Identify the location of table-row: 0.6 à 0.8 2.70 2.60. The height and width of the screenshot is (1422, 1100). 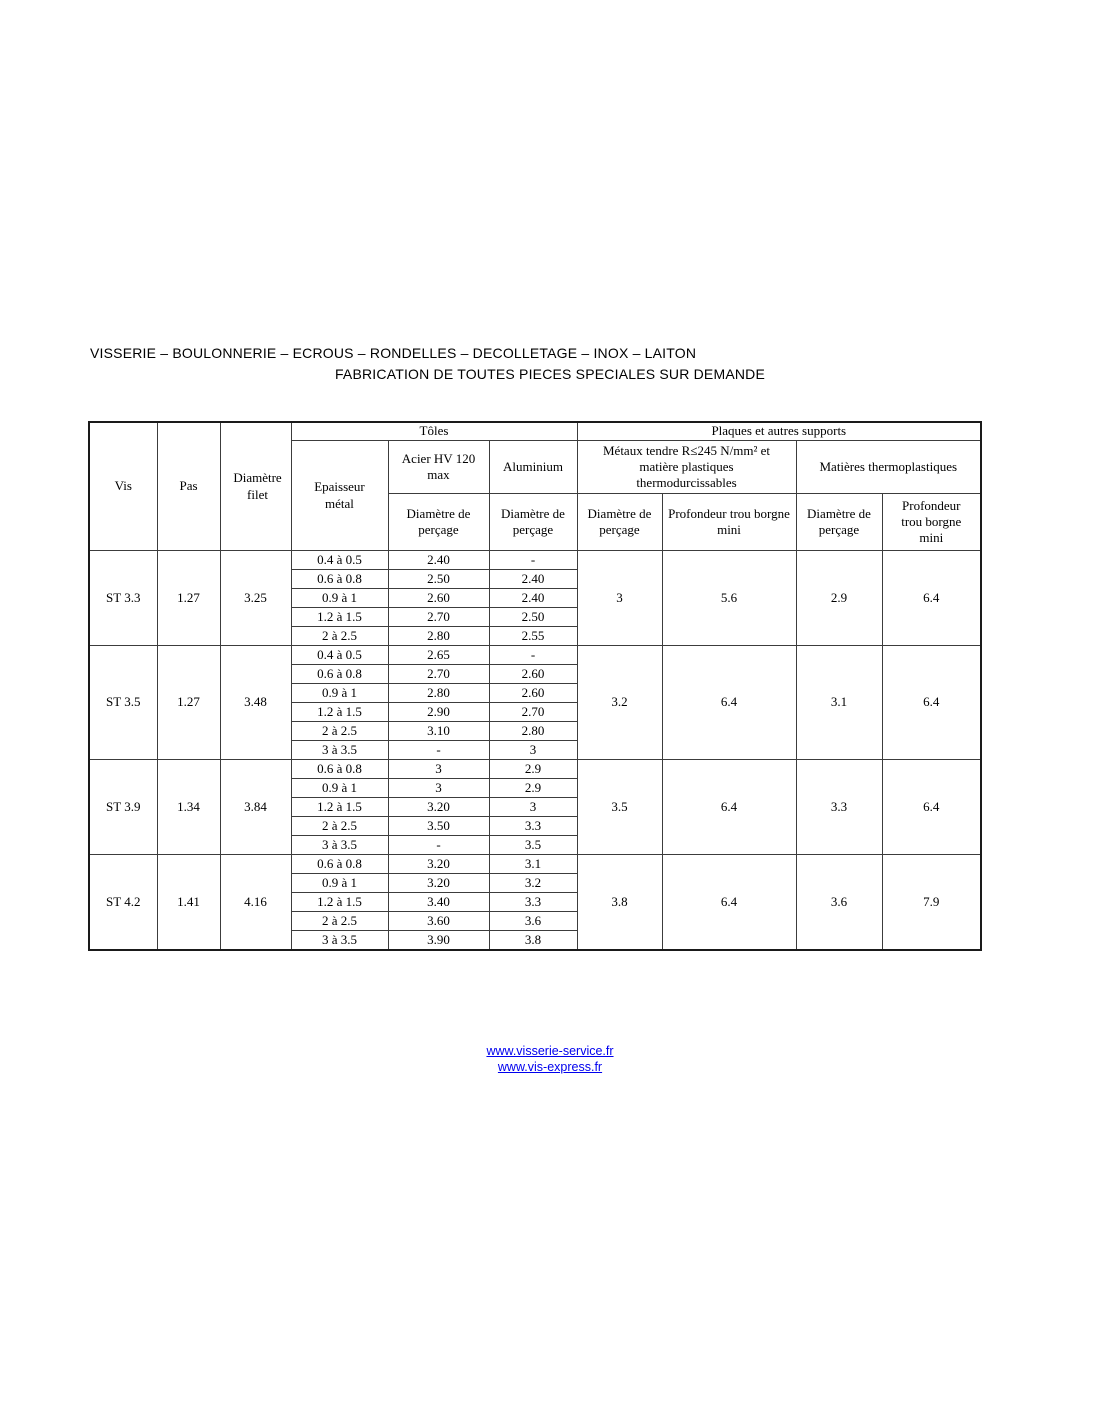
(535, 674).